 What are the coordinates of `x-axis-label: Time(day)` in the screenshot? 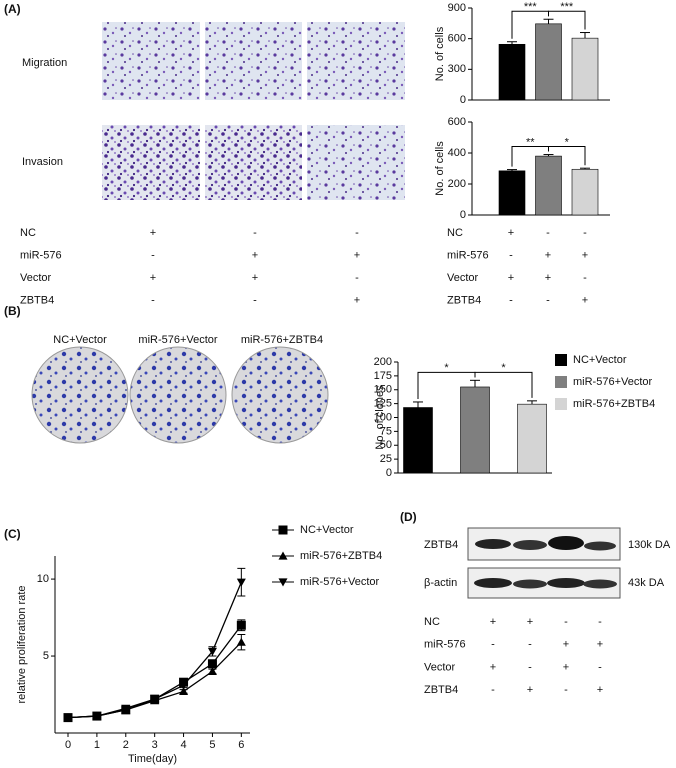 It's located at (152, 759).